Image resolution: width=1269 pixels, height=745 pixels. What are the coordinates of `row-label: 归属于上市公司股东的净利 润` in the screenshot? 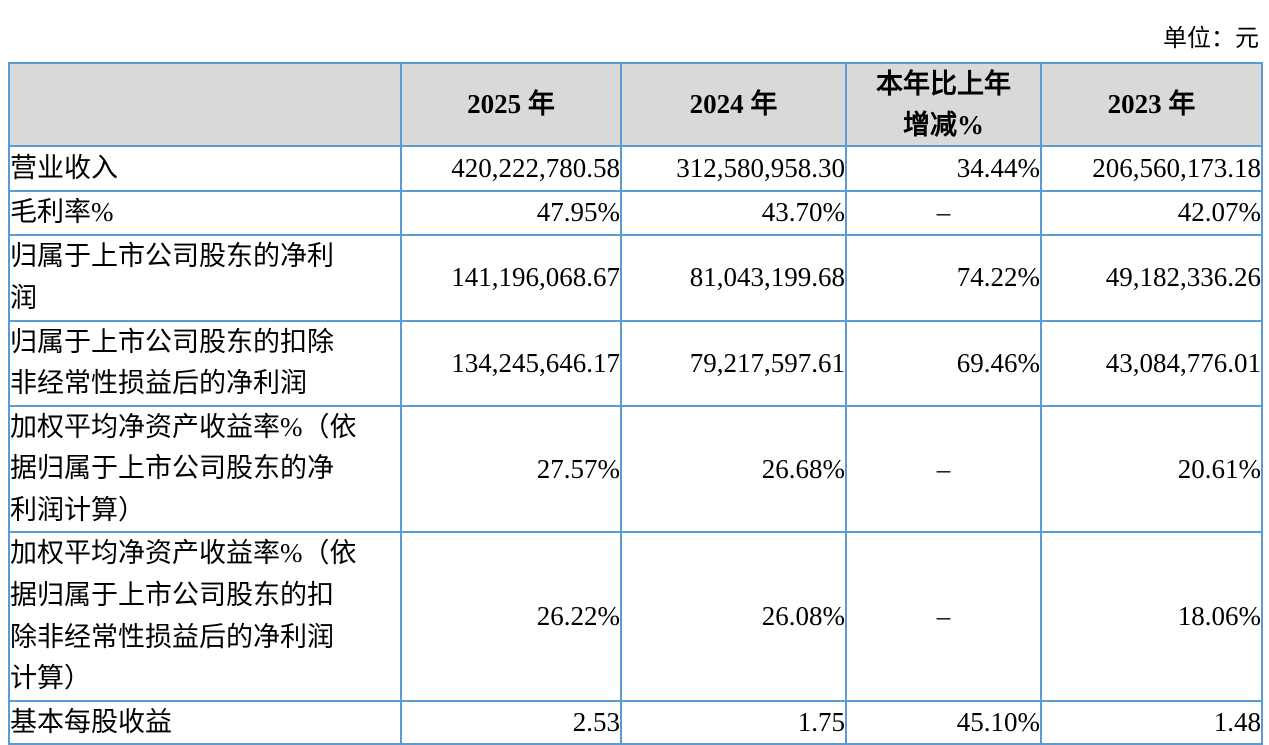 It's located at (205, 277).